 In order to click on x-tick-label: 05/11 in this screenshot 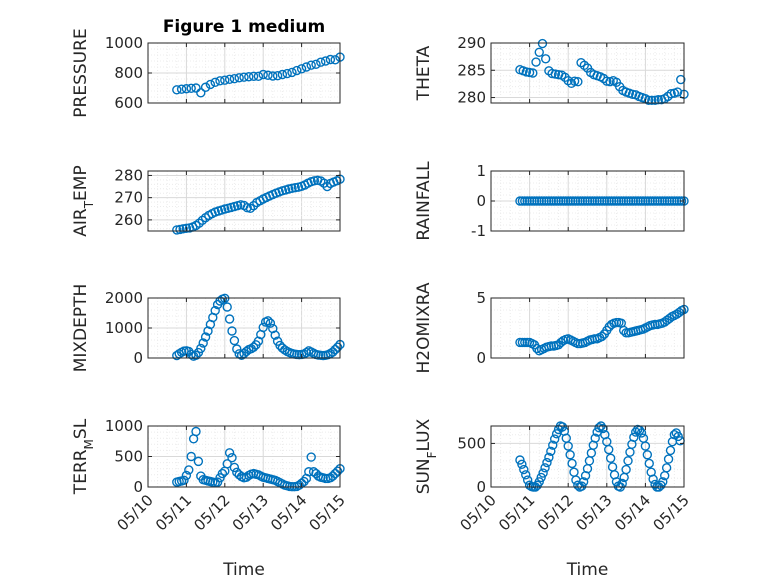, I will do `click(516, 512)`.